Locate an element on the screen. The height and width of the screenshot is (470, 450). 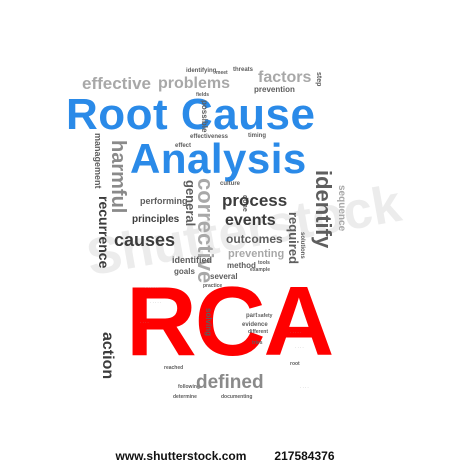
footer-bar: www.shutterstock.com 217584376 is located at coordinates (225, 455).